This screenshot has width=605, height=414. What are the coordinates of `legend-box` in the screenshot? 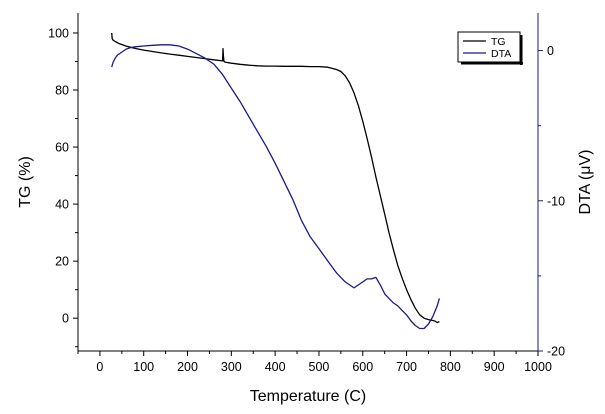 It's located at (489, 47).